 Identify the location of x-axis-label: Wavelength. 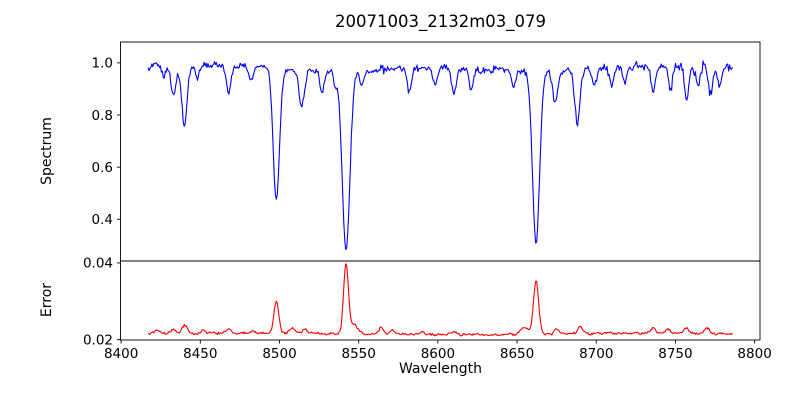
(440, 369).